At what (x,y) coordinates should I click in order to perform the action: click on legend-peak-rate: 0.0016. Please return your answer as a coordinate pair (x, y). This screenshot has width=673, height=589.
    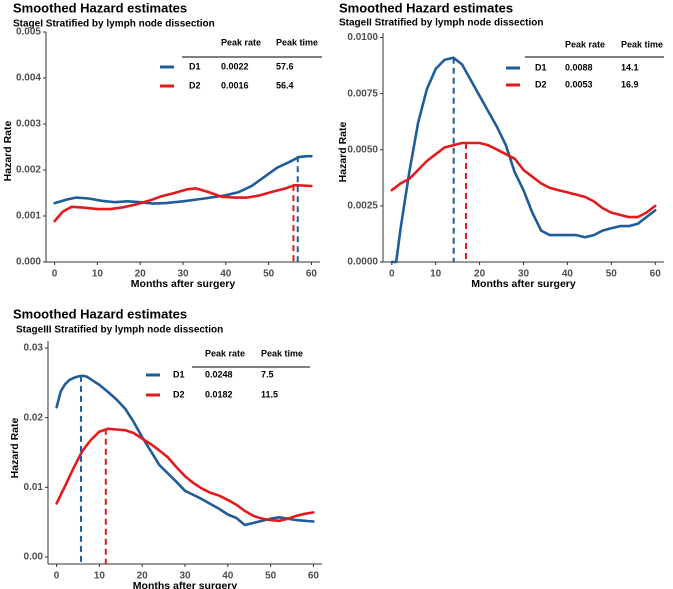
    Looking at the image, I should click on (235, 85).